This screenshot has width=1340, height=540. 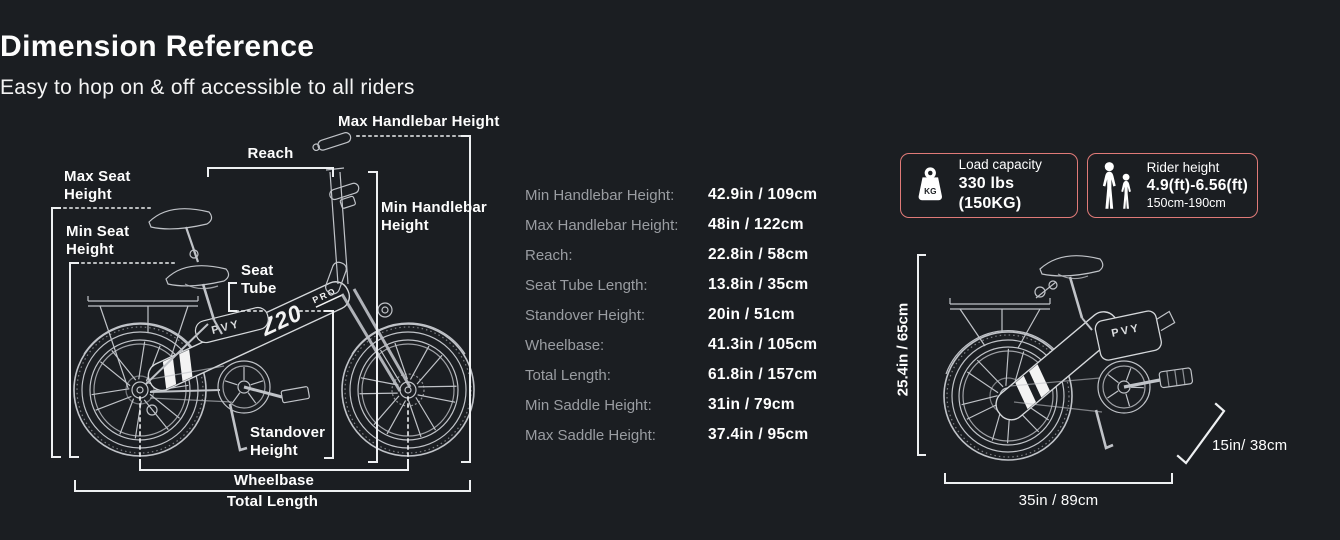 I want to click on label-total-length: Total Length, so click(x=272, y=501).